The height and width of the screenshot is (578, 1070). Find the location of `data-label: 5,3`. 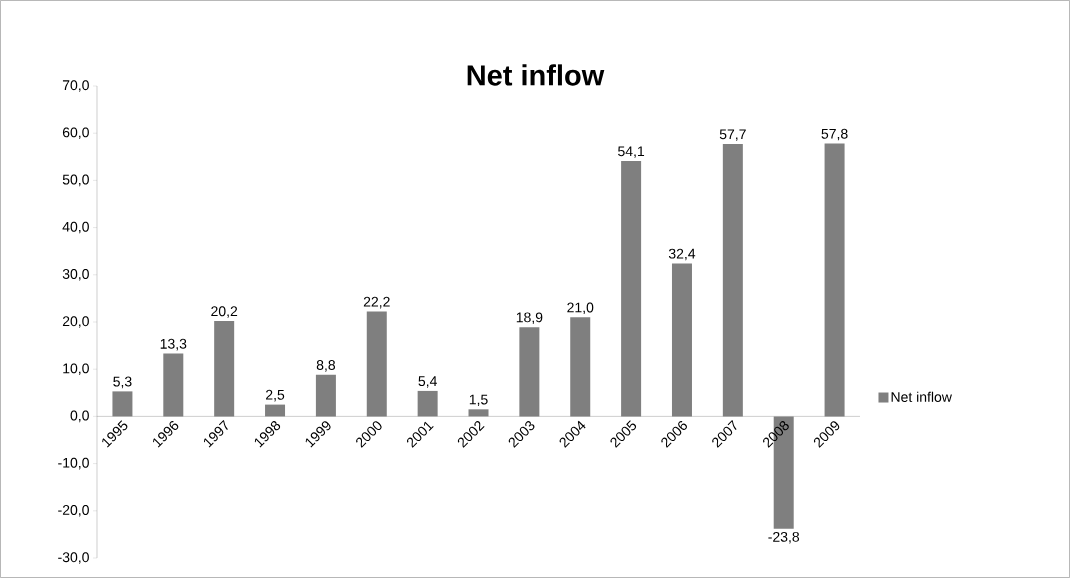

data-label: 5,3 is located at coordinates (122, 382).